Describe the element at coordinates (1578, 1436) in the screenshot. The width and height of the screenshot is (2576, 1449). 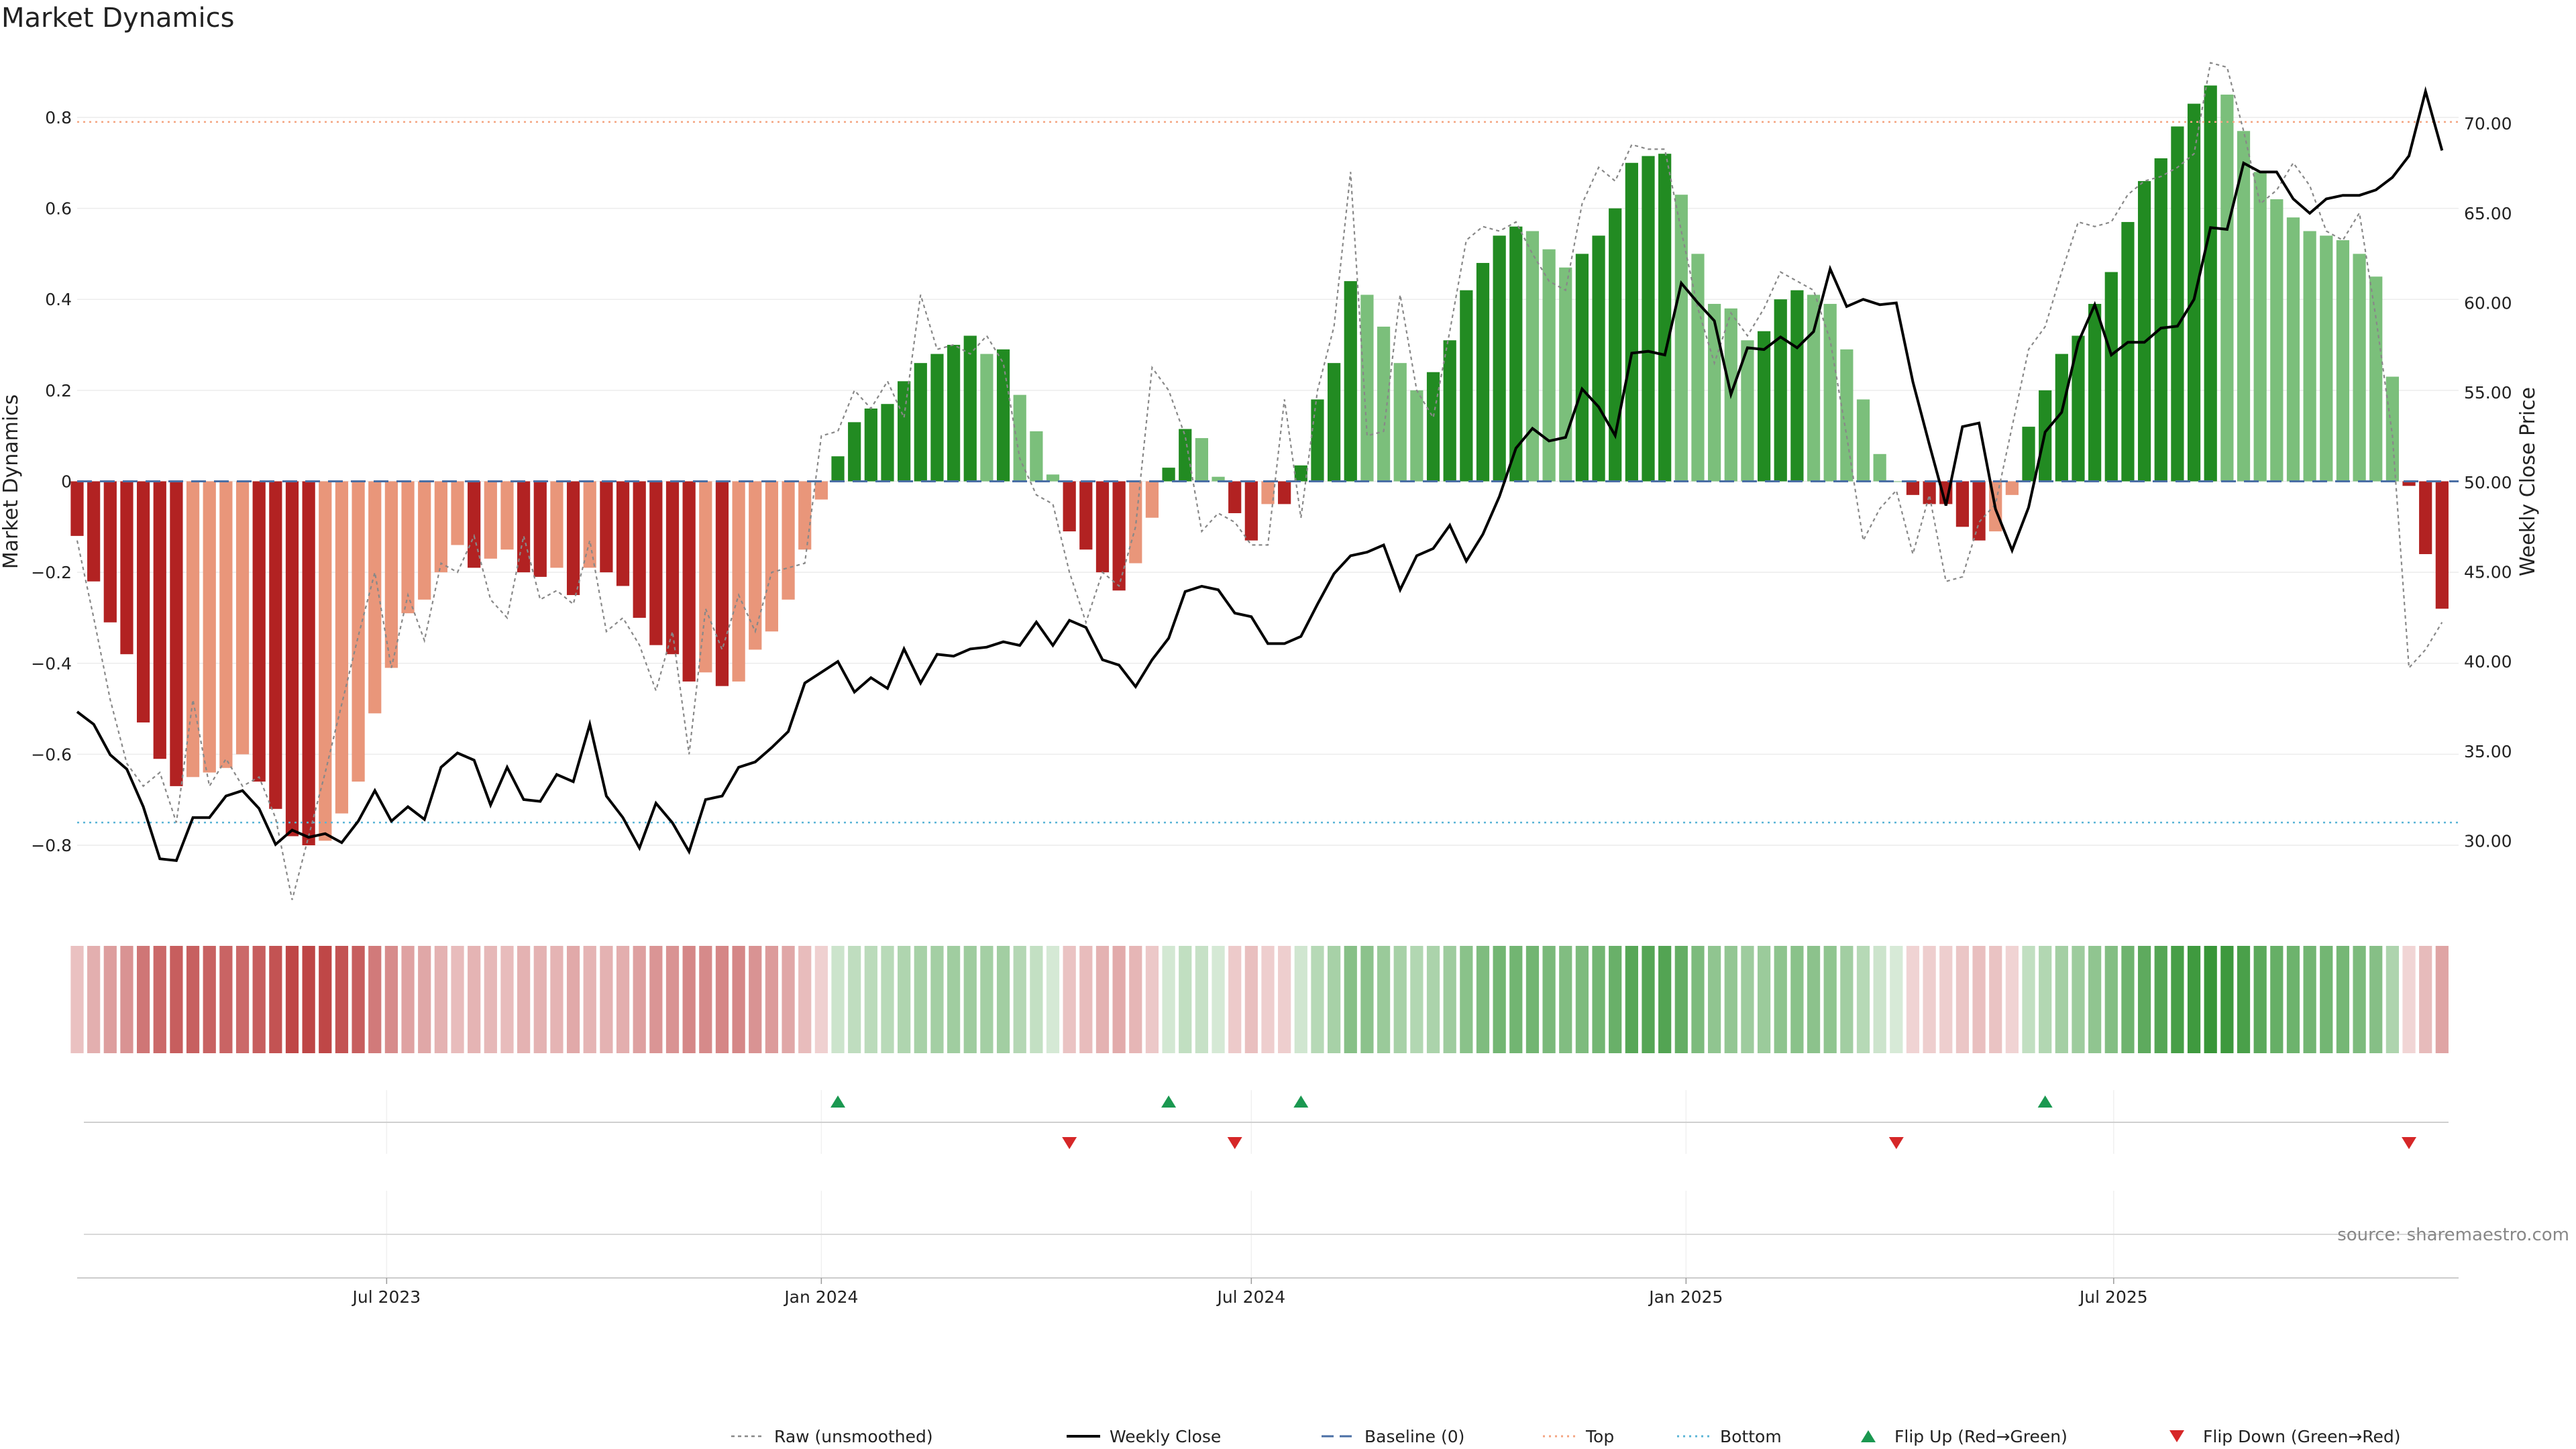
I see `legend-entry: Top` at that location.